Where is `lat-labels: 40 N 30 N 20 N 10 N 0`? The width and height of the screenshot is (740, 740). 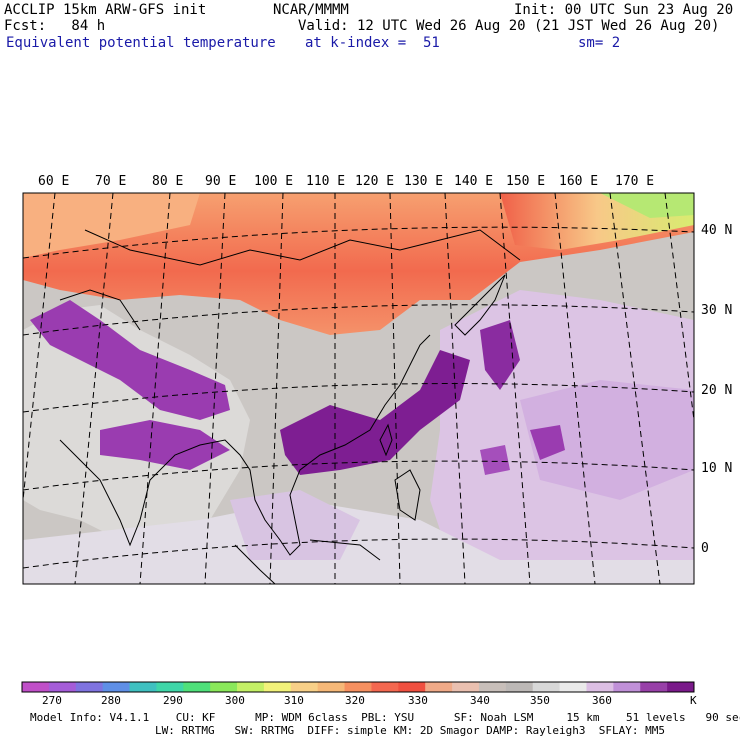
lat-labels: 40 N 30 N 20 N 10 N 0 is located at coordinates (716, 389).